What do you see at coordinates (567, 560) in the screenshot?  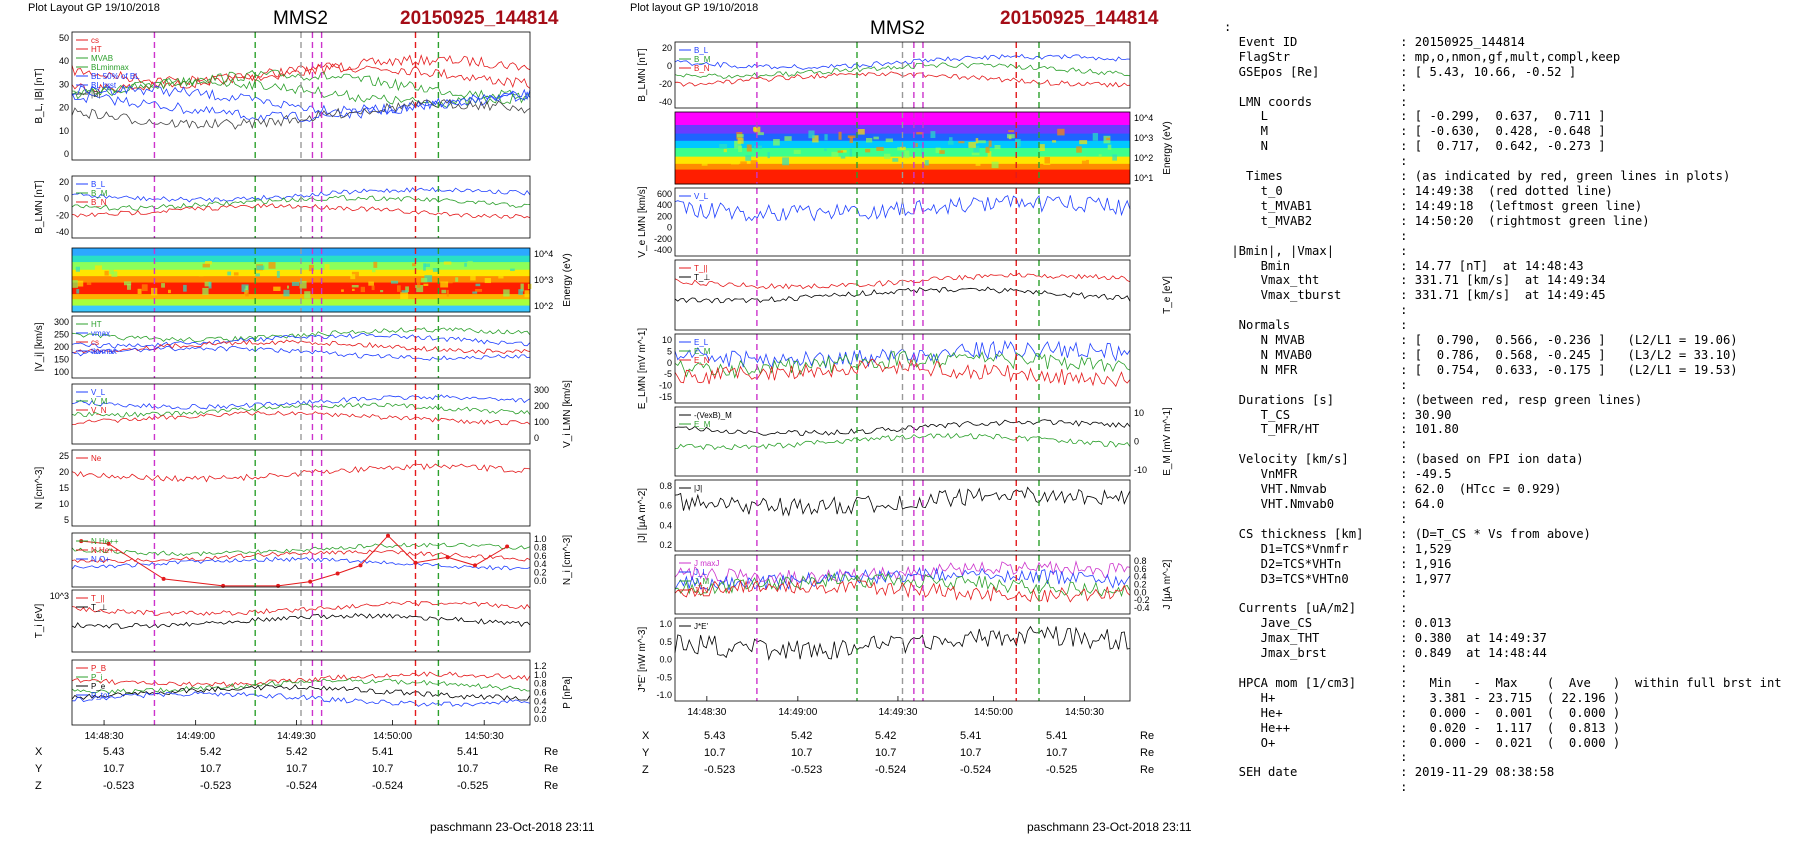 I see `y-axis-label: N_i [cm^-3]` at bounding box center [567, 560].